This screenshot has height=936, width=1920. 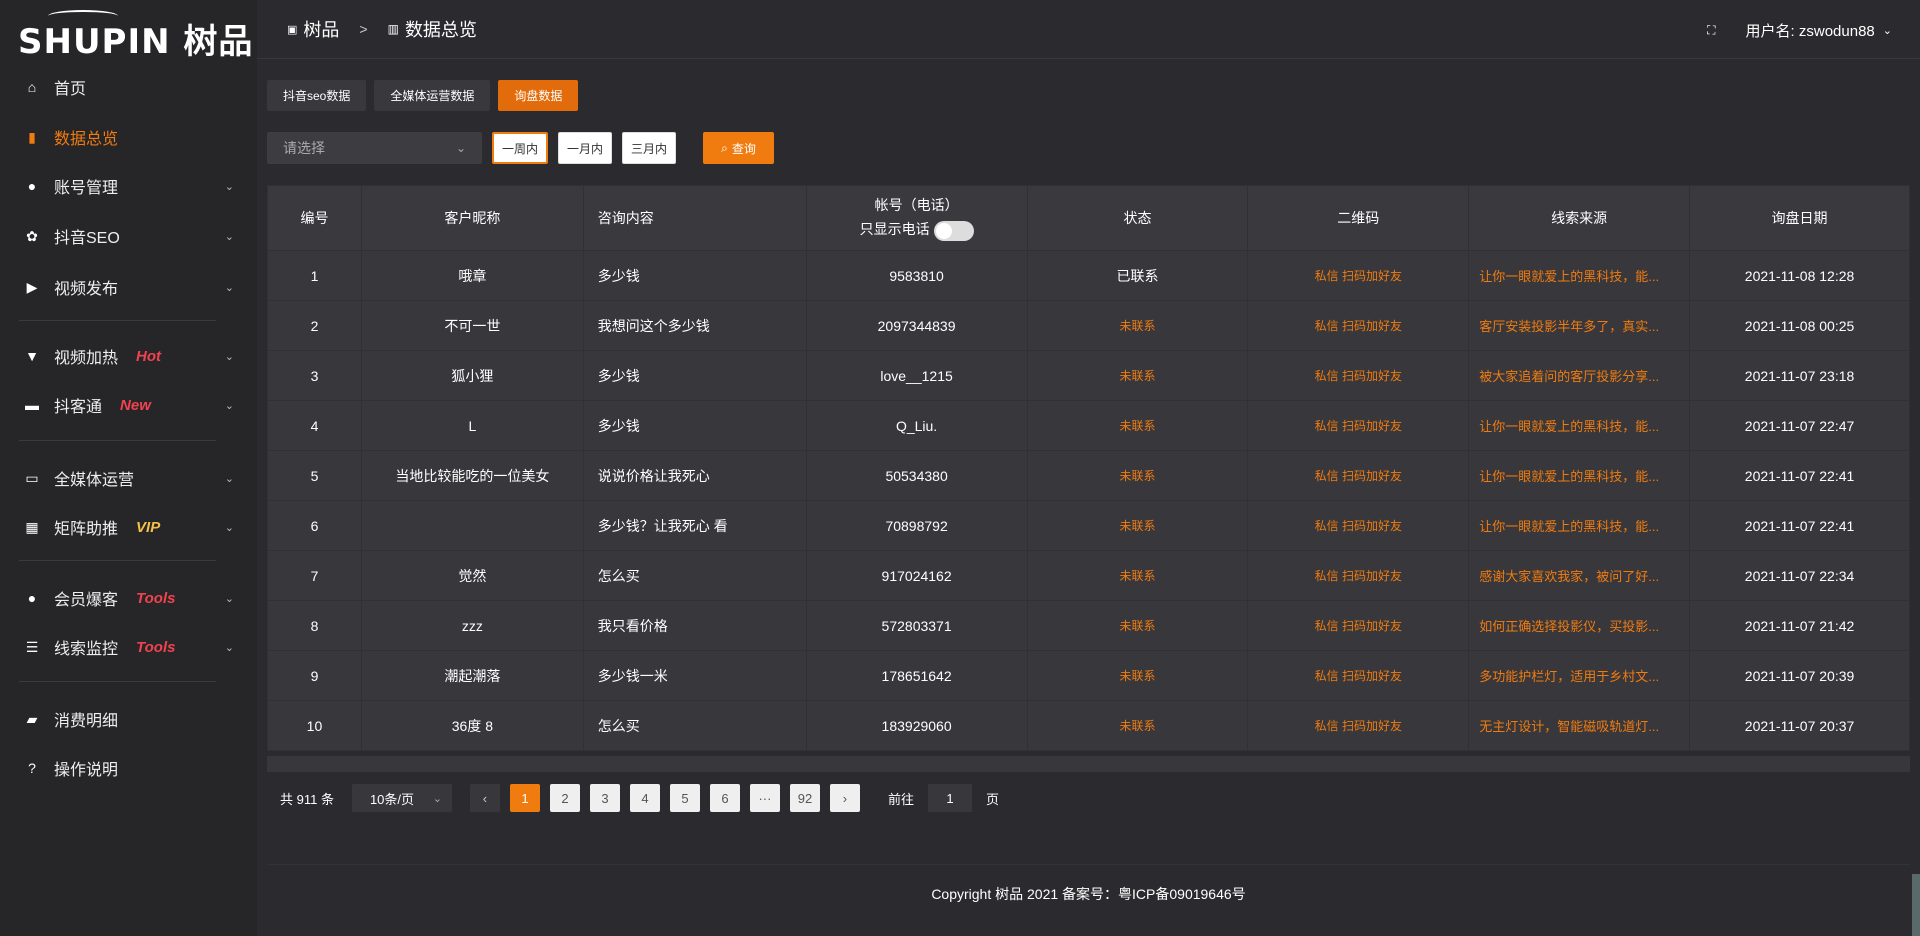 I want to click on sidebar-item-11: ▰ 消费明细, so click(x=129, y=719).